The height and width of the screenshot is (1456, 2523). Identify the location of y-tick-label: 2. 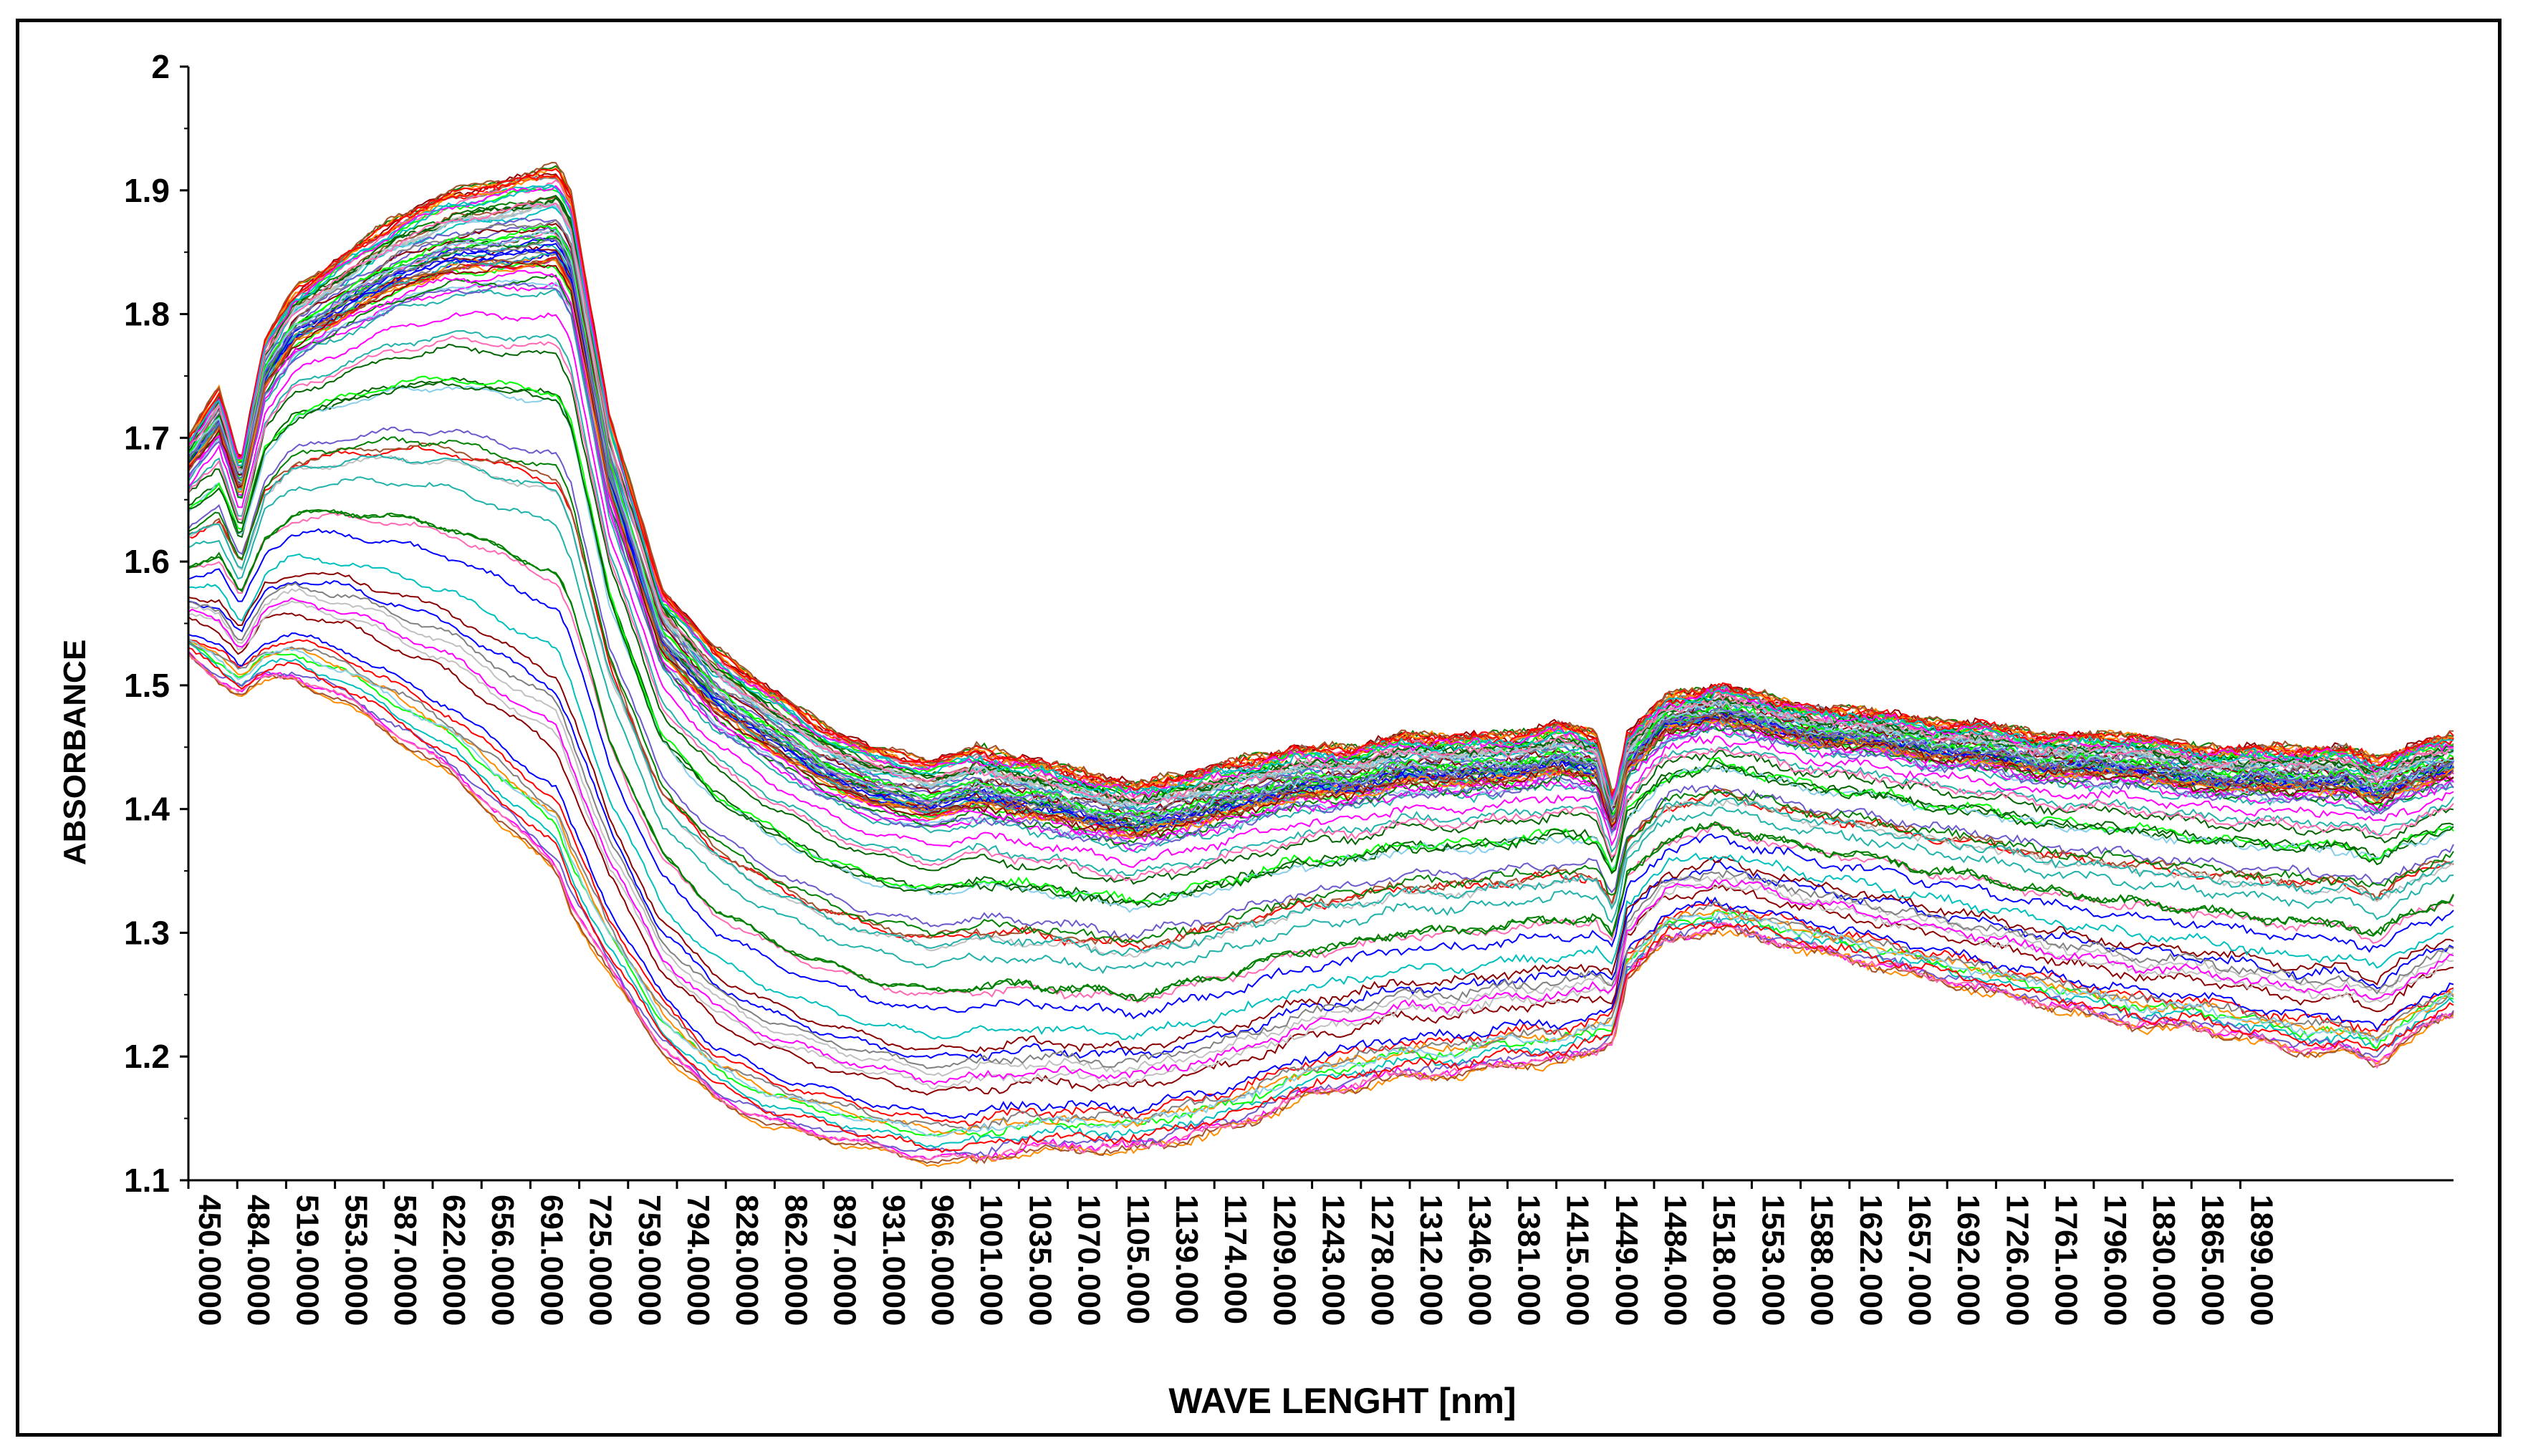
(160, 66).